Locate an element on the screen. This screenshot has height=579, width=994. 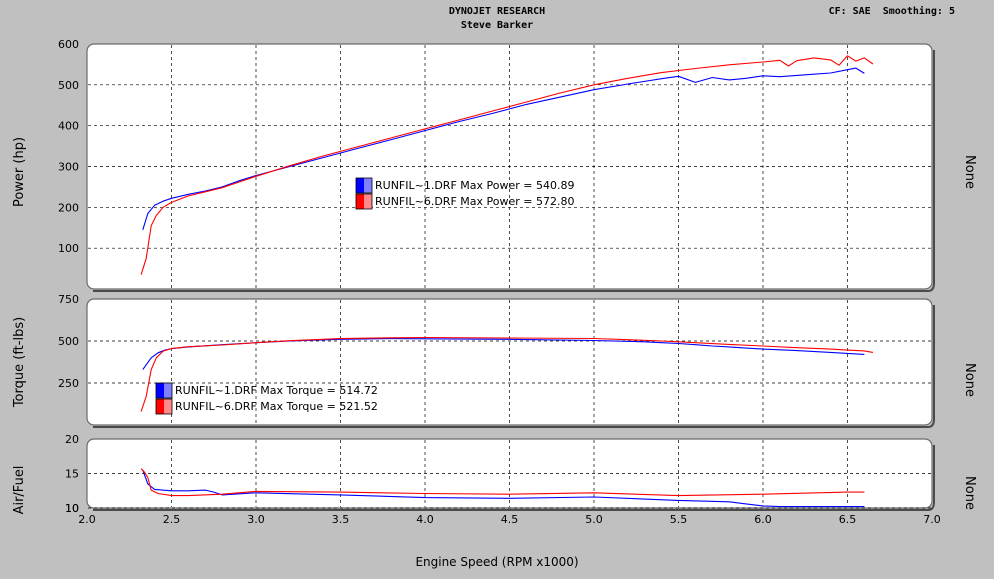
x-tick-label: 5.5 is located at coordinates (679, 519).